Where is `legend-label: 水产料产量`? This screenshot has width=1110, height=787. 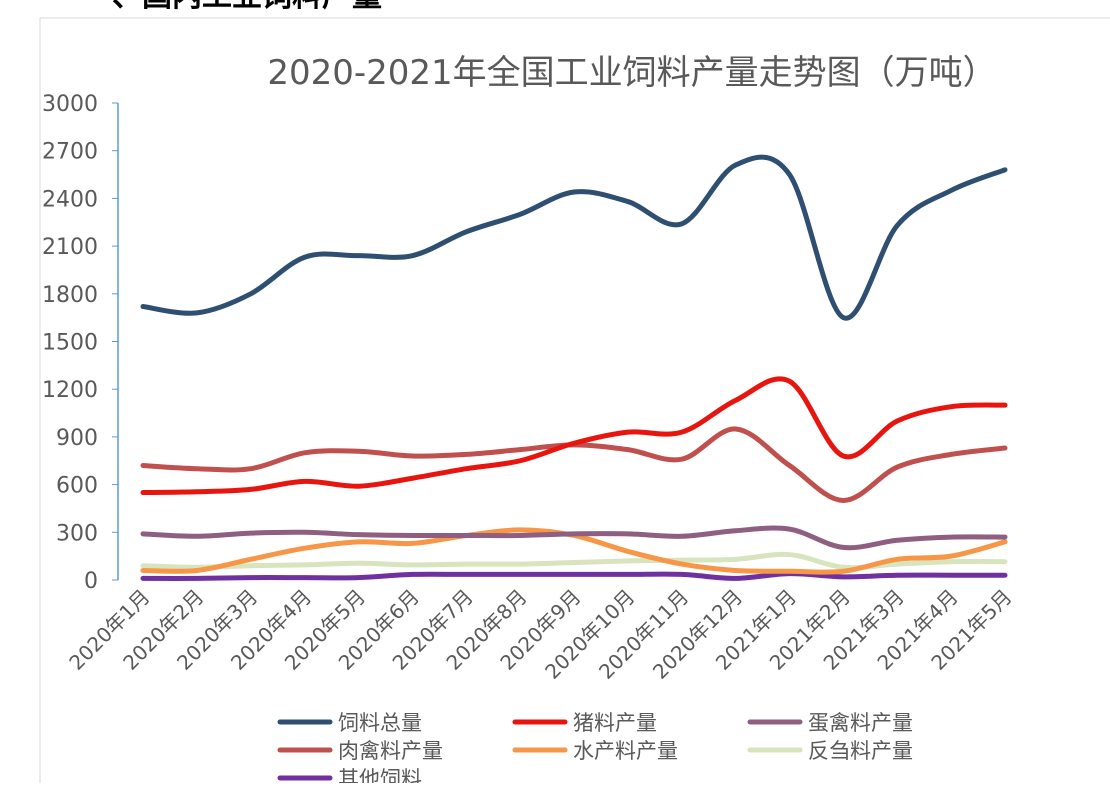
legend-label: 水产料产量 is located at coordinates (625, 751).